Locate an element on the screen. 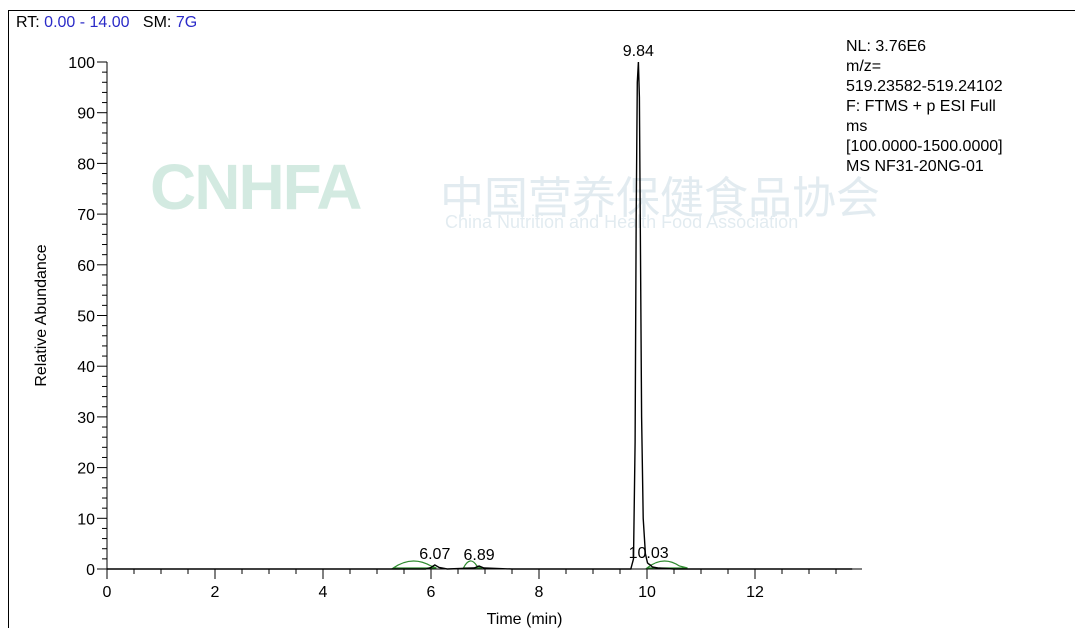 The image size is (1075, 628). info-filter: F: FTMS + p ESI Full is located at coordinates (921, 106).